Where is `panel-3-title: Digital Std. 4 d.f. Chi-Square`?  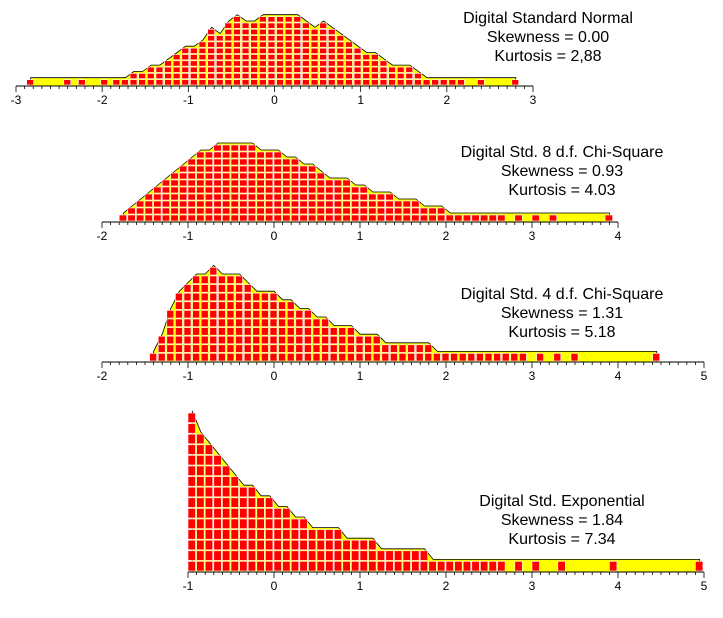 panel-3-title: Digital Std. 4 d.f. Chi-Square is located at coordinates (562, 294).